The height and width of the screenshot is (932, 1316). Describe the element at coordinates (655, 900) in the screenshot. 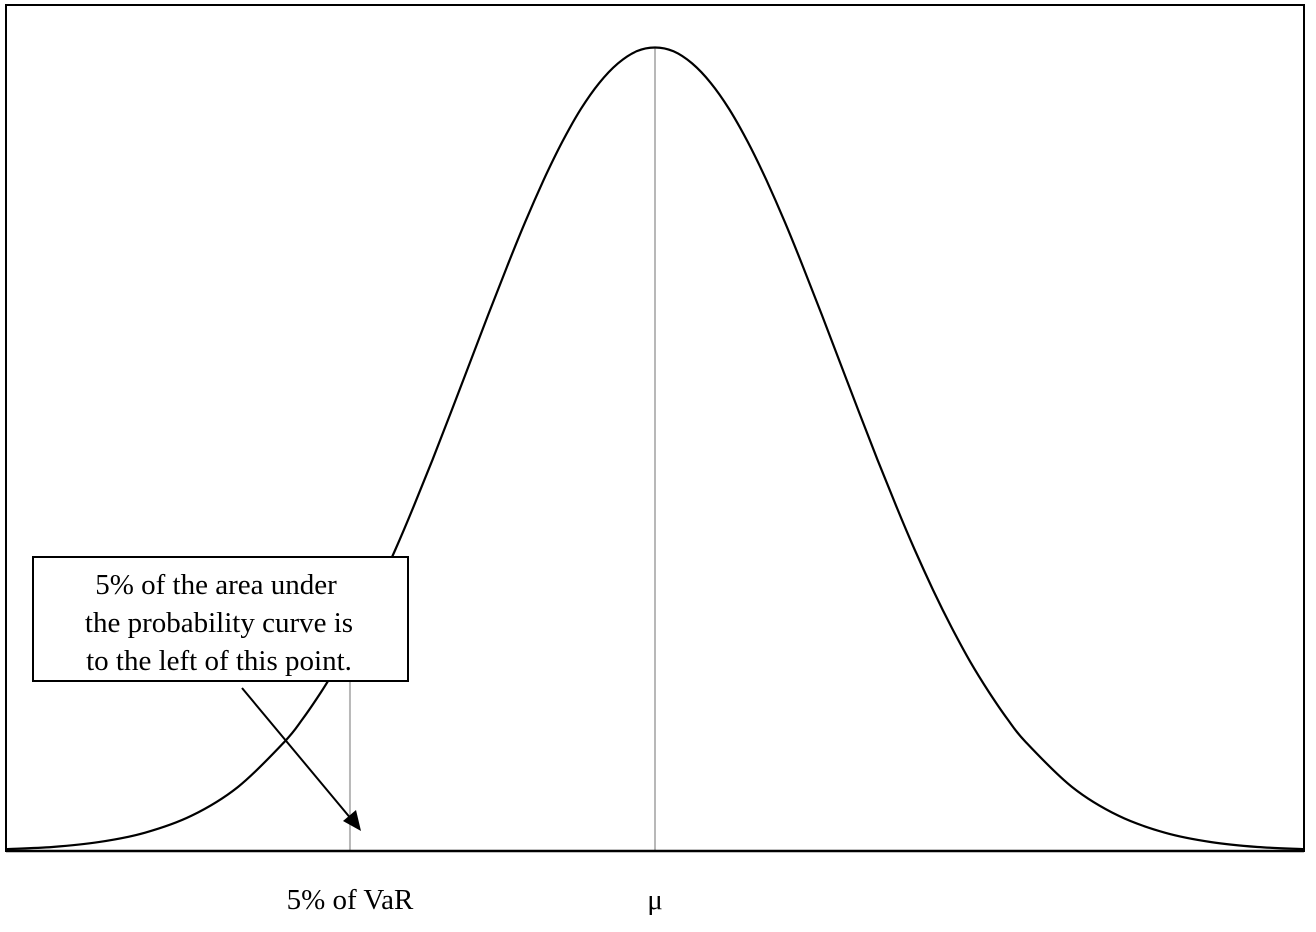

I see `mean-tick-label: μ` at that location.